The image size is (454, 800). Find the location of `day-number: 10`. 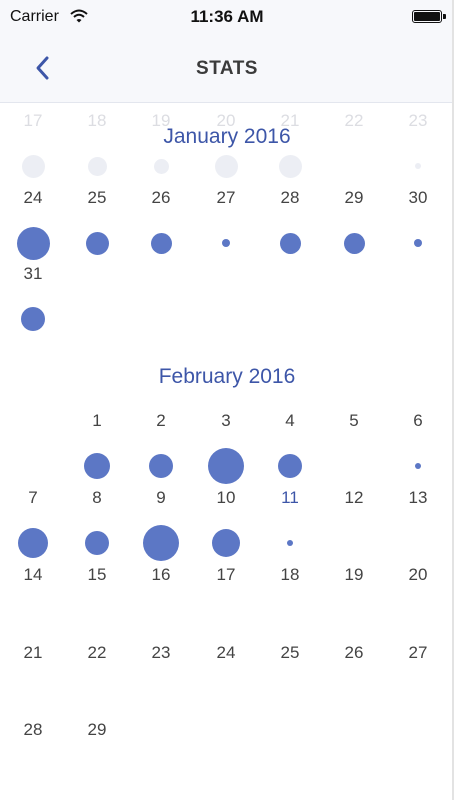

day-number: 10 is located at coordinates (226, 497).